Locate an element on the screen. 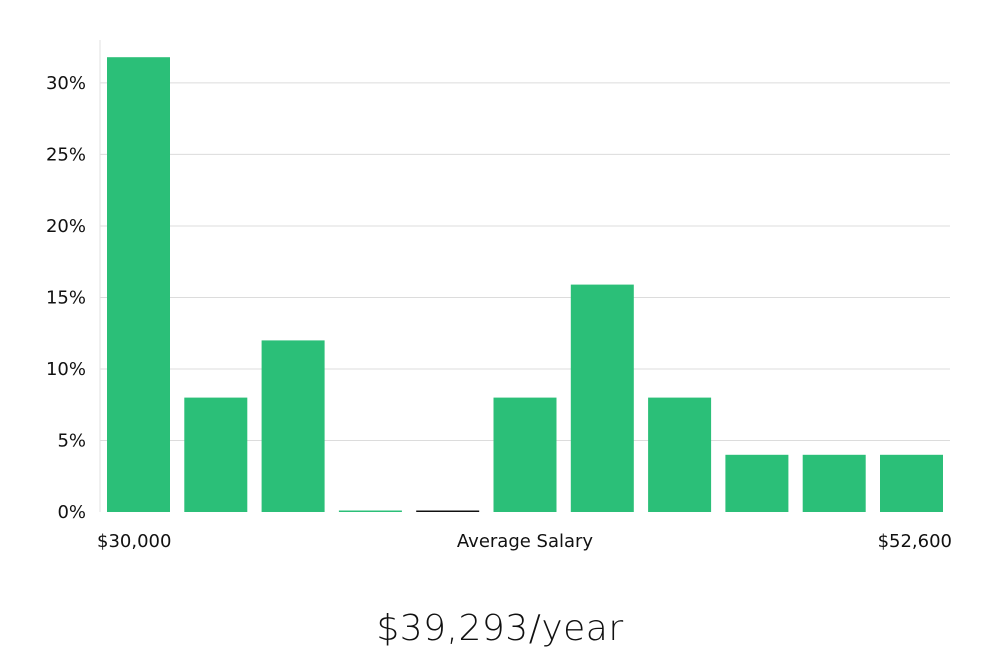 The height and width of the screenshot is (660, 1000). y-tick-labels: 0% 5% 10% 15% 20% 25% 30% is located at coordinates (66, 298).